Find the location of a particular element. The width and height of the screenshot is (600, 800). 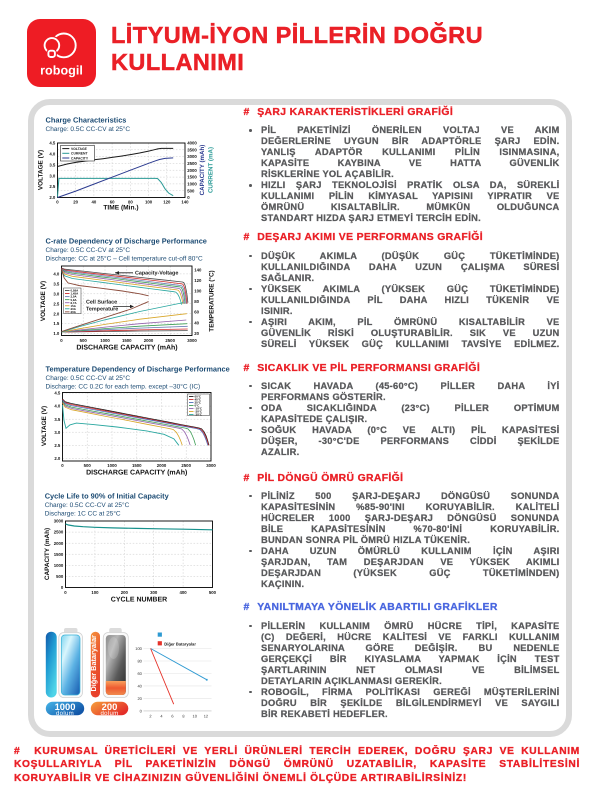

svg-text: 25°C is located at coordinates (198, 403).